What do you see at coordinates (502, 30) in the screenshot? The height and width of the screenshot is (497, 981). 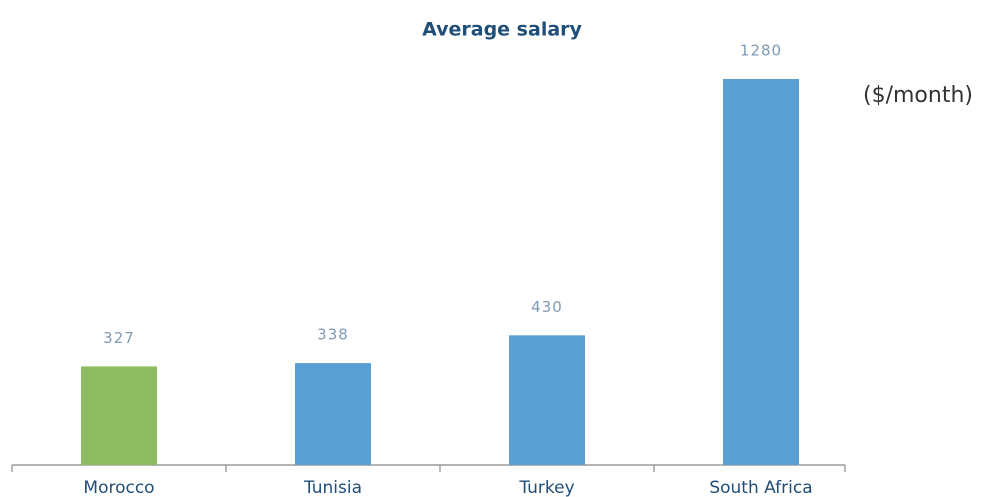 I see `chart-title: Average salary` at bounding box center [502, 30].